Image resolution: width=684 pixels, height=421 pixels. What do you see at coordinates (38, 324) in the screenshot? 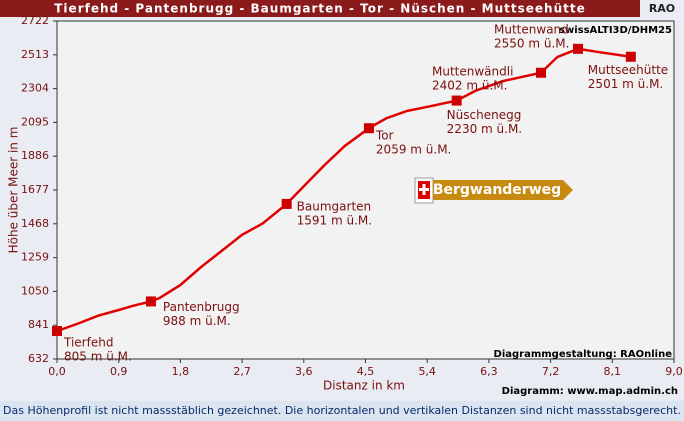
I see `y-tick-label: 841` at bounding box center [38, 324].